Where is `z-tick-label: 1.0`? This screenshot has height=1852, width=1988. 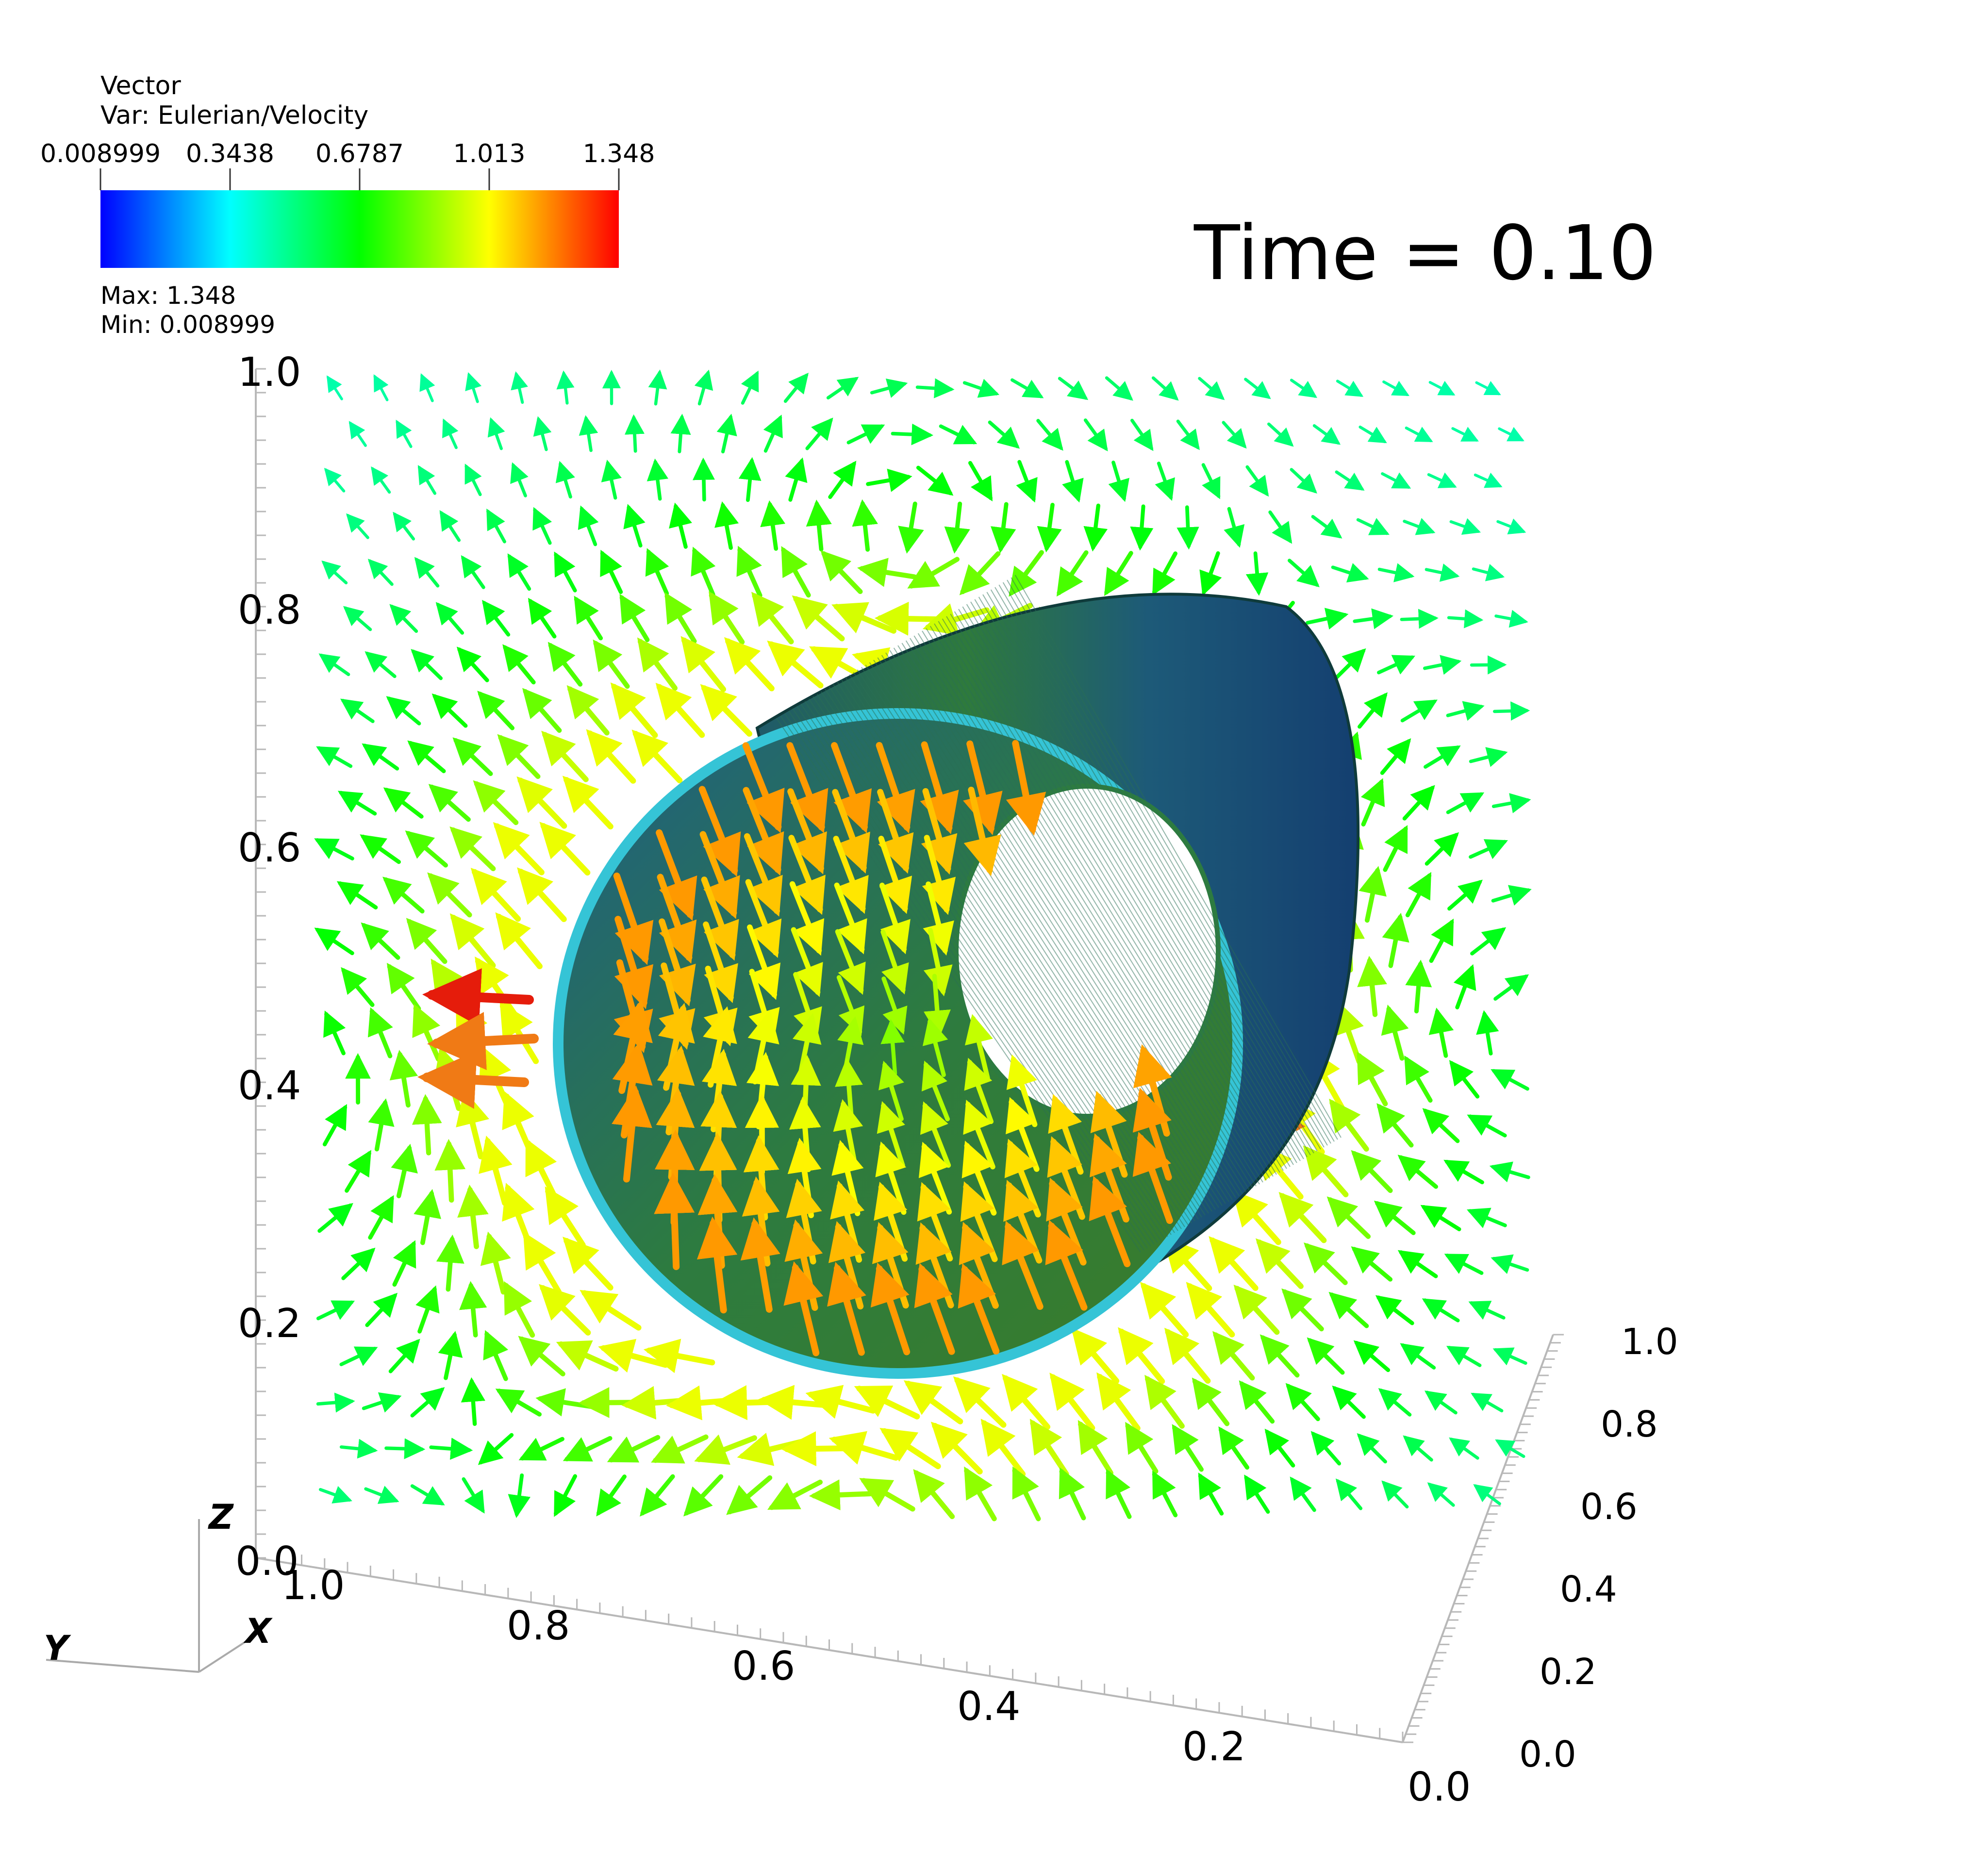
z-tick-label: 1.0 is located at coordinates (269, 372).